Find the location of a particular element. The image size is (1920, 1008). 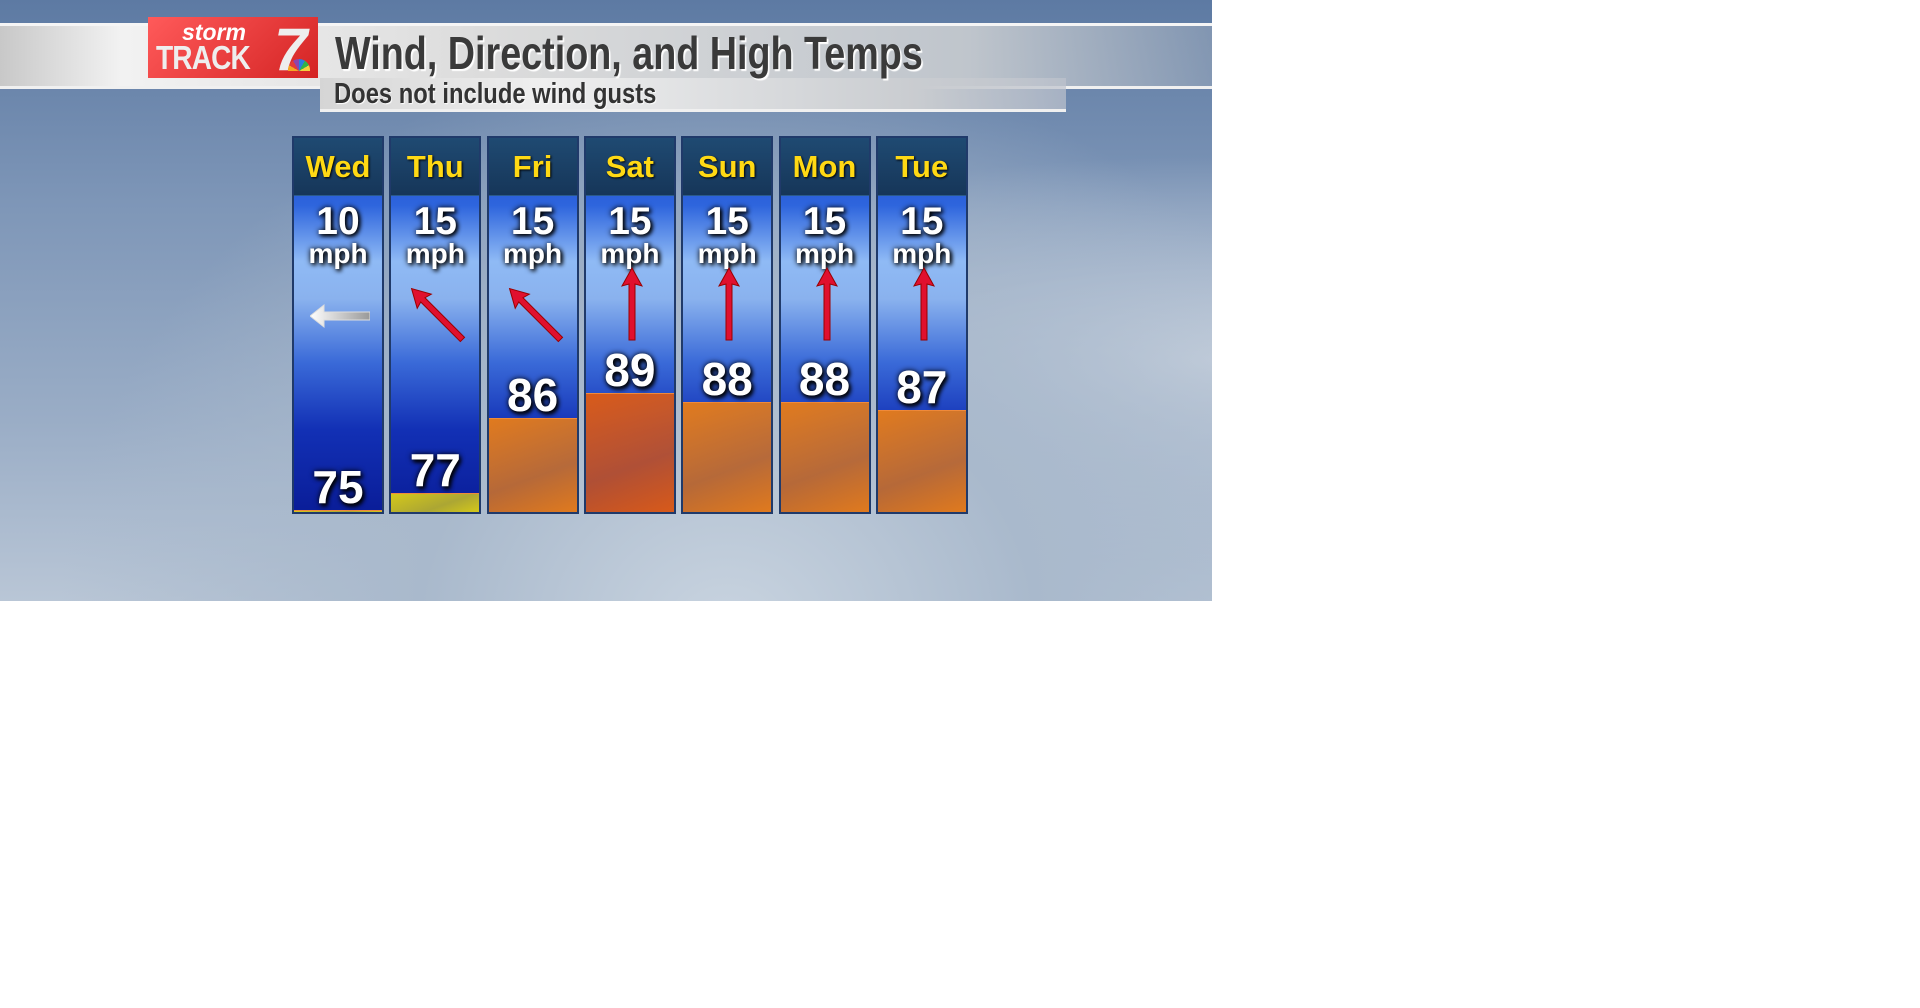

day-column: Mon 15 mph 88 is located at coordinates (824, 325).